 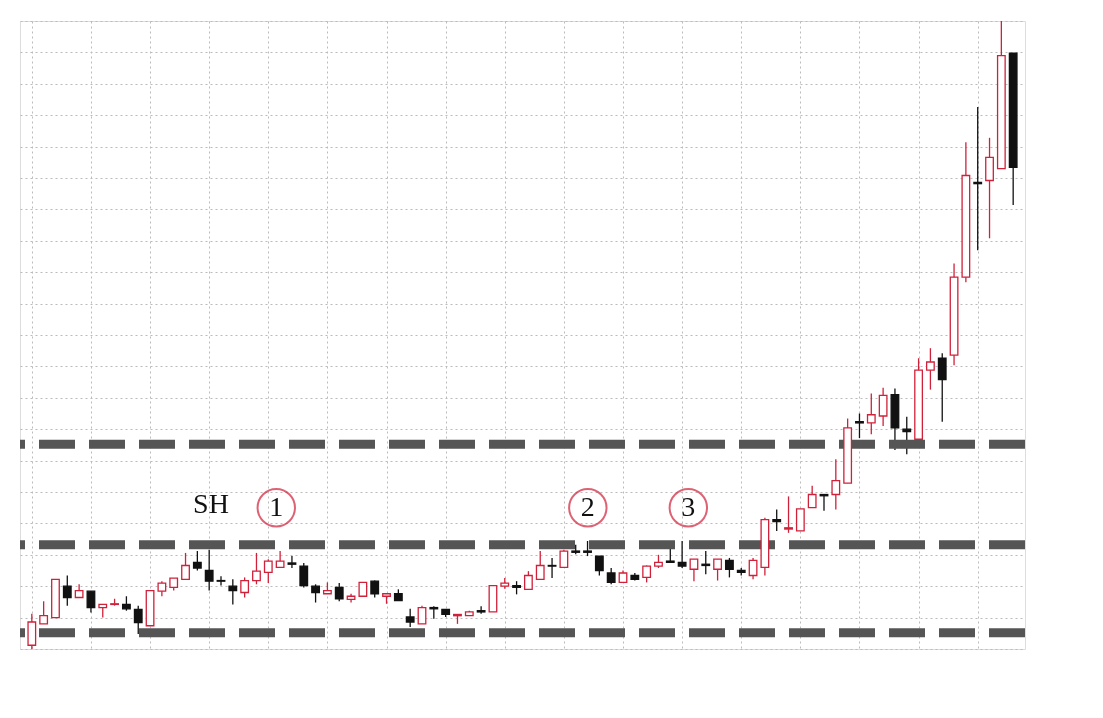 I want to click on annotation: SH, so click(x=211, y=503).